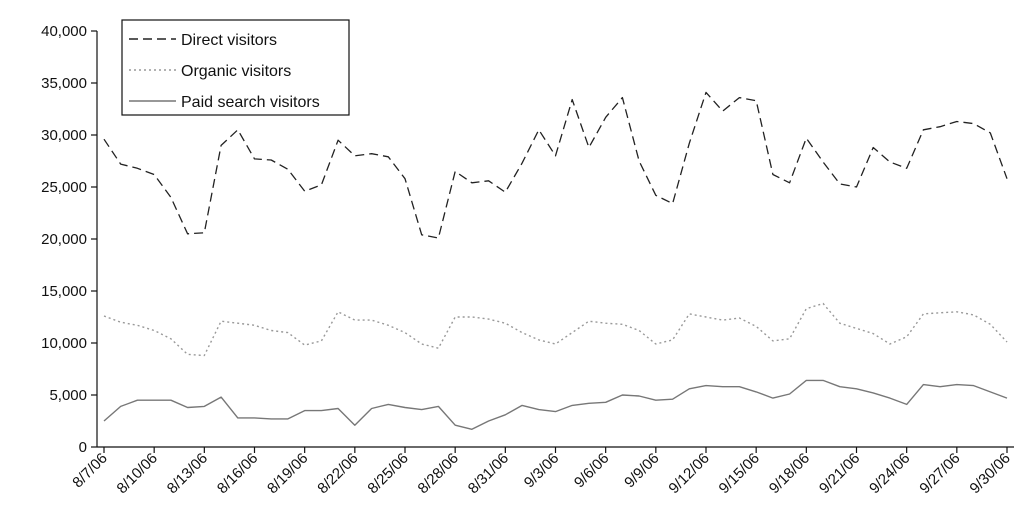 Image resolution: width=1031 pixels, height=529 pixels. I want to click on y-tick-label: 30,000, so click(64, 135).